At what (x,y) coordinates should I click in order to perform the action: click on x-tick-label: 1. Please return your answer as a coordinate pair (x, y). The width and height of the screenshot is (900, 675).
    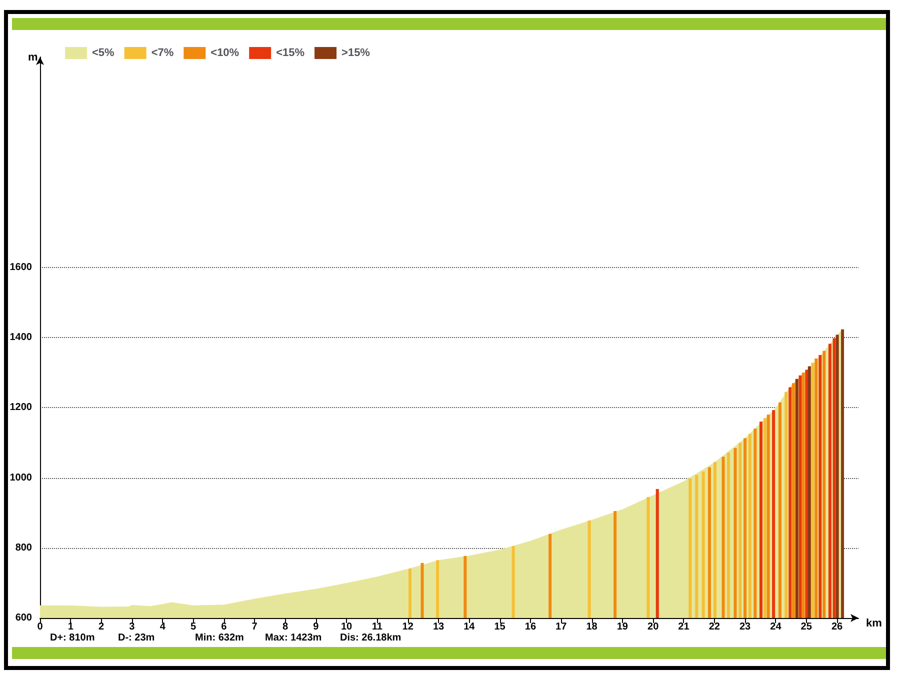
    Looking at the image, I should click on (71, 627).